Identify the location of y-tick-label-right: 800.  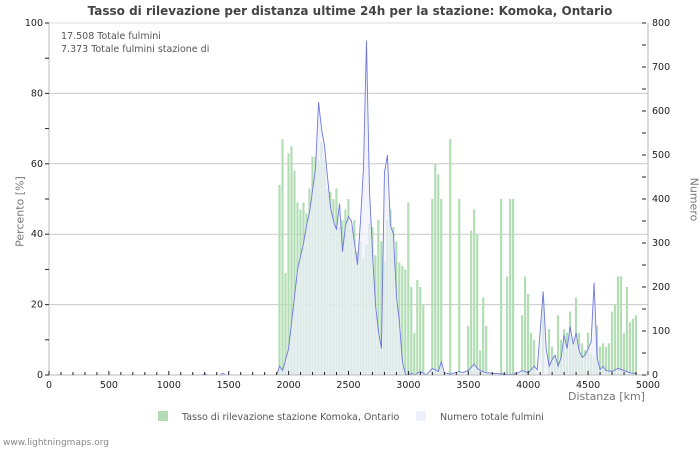
(661, 23).